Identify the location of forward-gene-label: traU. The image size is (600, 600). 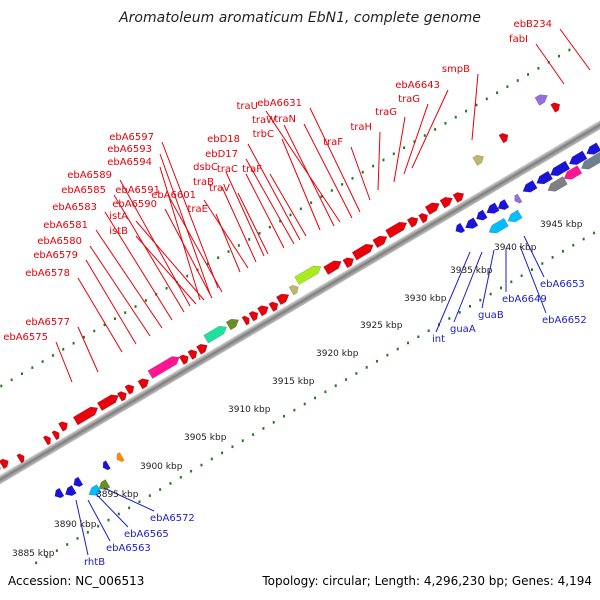
(247, 106).